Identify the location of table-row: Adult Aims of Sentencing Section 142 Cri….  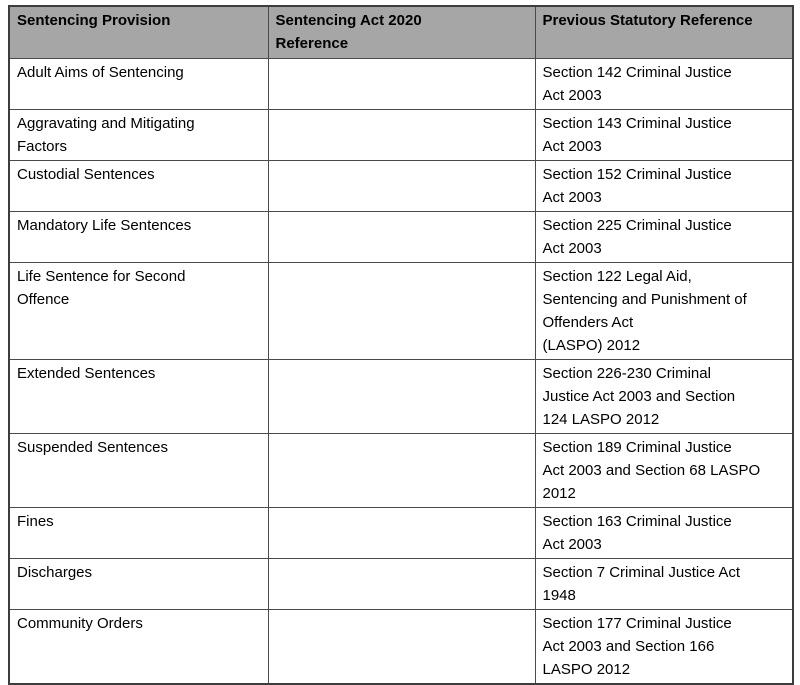
(401, 84).